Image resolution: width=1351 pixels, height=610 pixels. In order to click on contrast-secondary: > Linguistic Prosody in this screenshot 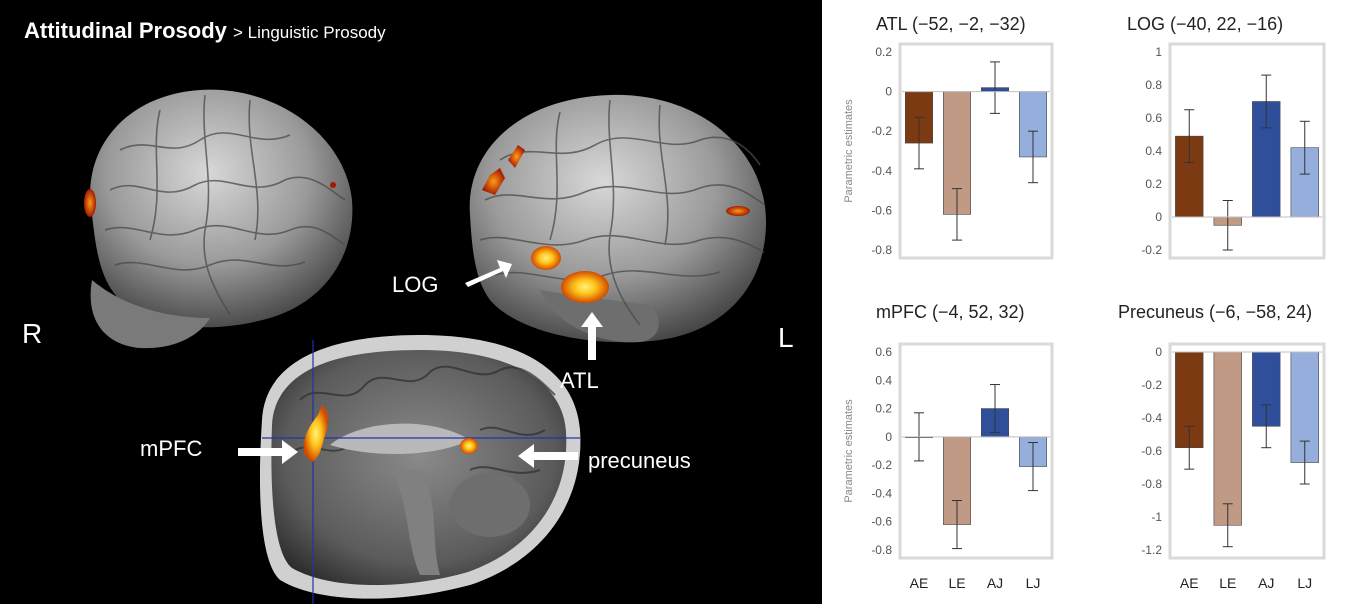, I will do `click(309, 32)`.